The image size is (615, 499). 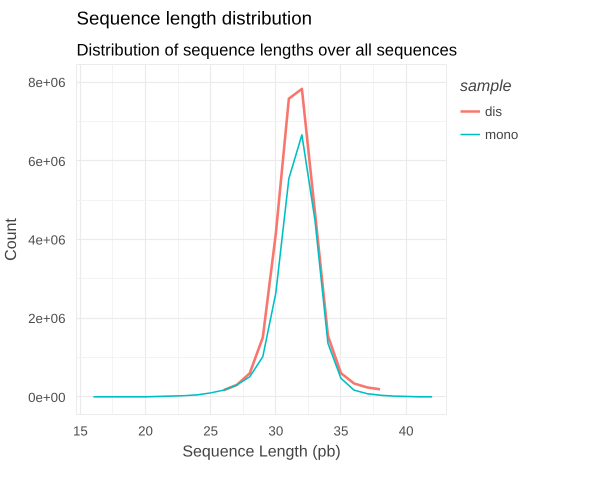 What do you see at coordinates (11, 239) in the screenshot?
I see `y-axis-title: Count` at bounding box center [11, 239].